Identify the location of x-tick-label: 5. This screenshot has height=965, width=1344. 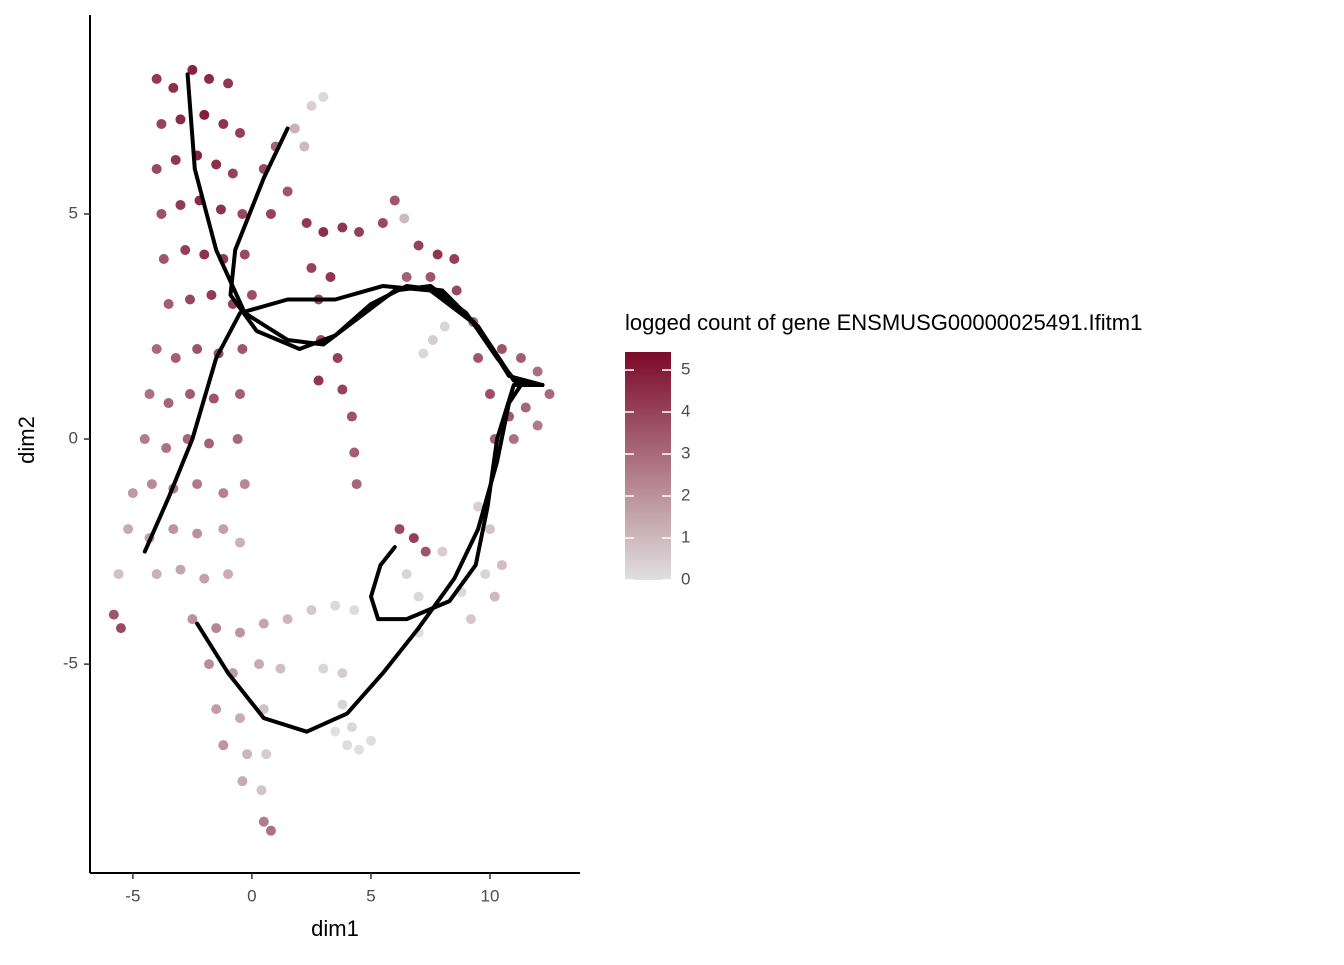
(370, 895).